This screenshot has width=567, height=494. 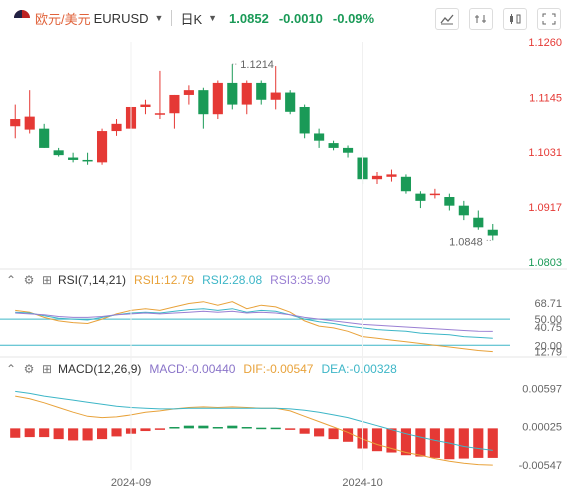 What do you see at coordinates (254, 321) in the screenshot?
I see `rsi-line-rsi3` at bounding box center [254, 321].